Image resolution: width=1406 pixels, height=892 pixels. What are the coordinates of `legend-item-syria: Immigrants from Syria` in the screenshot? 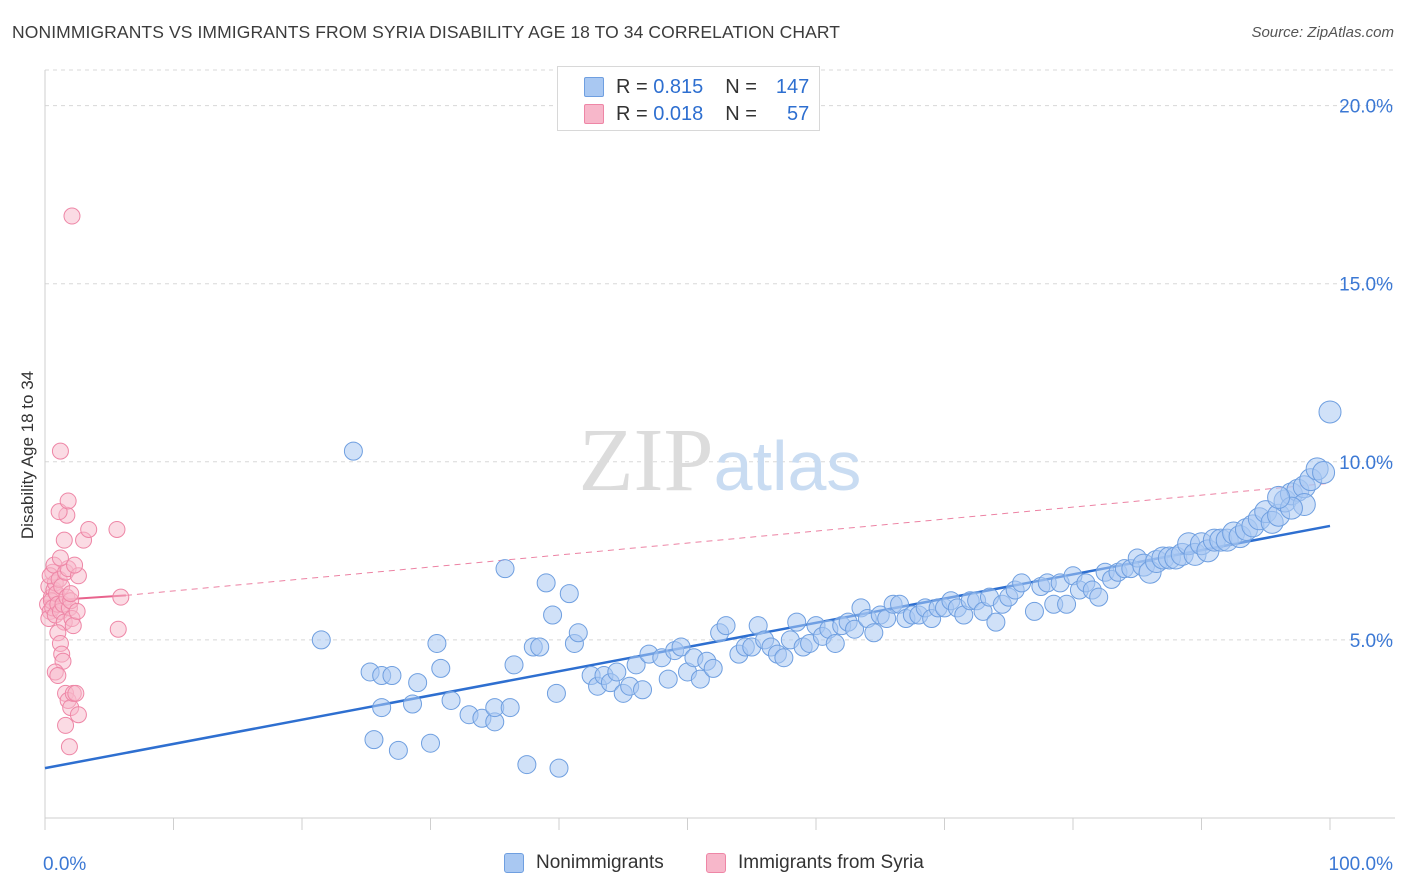 It's located at (815, 863).